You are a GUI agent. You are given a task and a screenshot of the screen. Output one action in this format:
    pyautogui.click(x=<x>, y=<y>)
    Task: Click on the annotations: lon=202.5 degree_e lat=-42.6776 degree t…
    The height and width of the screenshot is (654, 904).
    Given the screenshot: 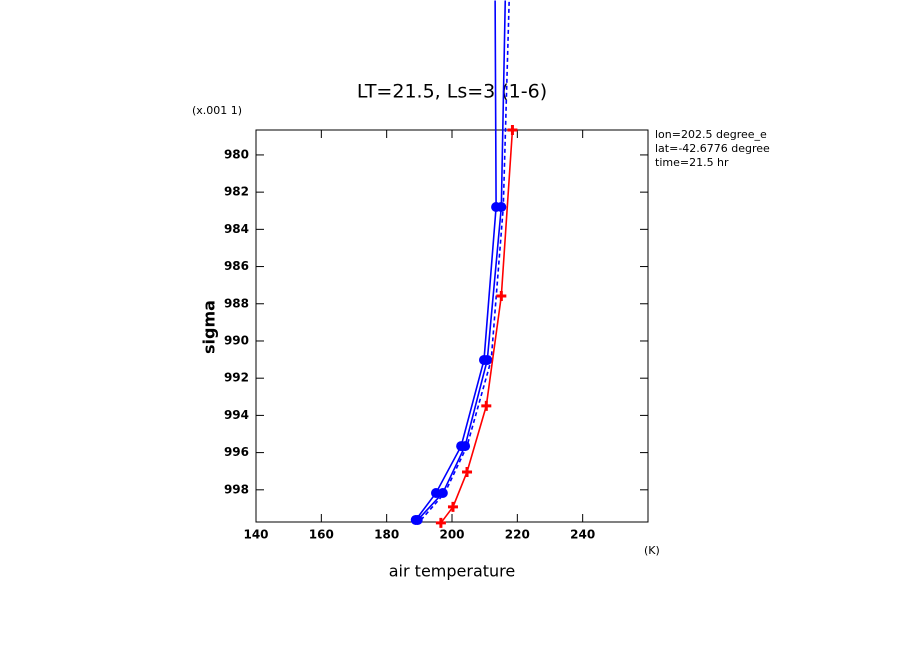 What is the action you would take?
    pyautogui.click(x=712, y=148)
    